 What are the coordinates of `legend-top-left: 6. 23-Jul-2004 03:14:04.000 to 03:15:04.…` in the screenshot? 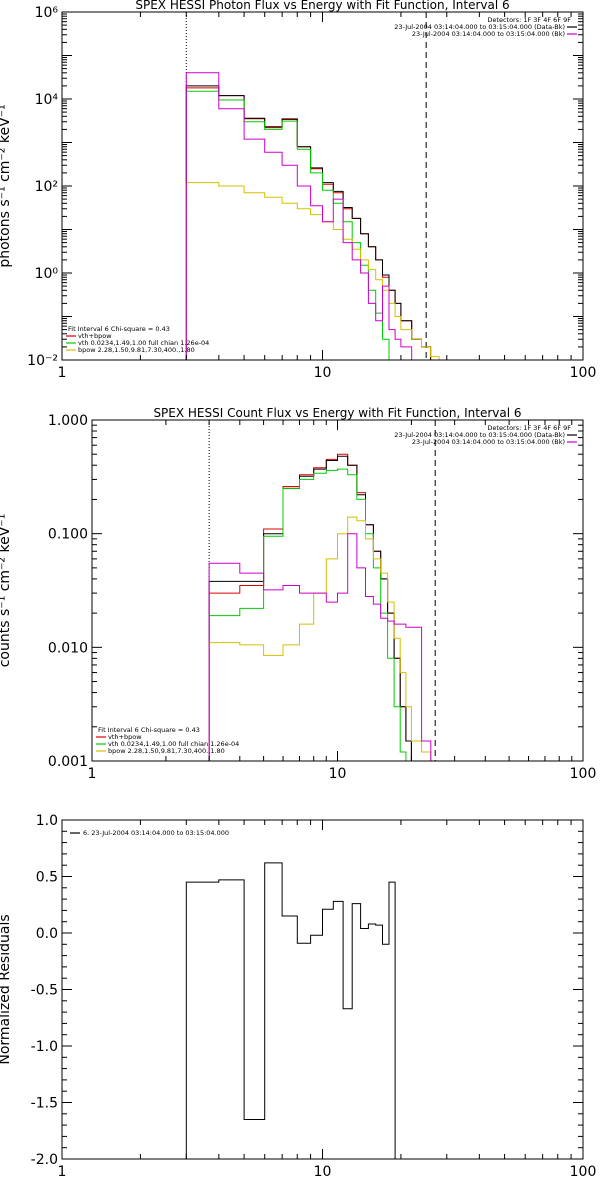 It's located at (149, 833).